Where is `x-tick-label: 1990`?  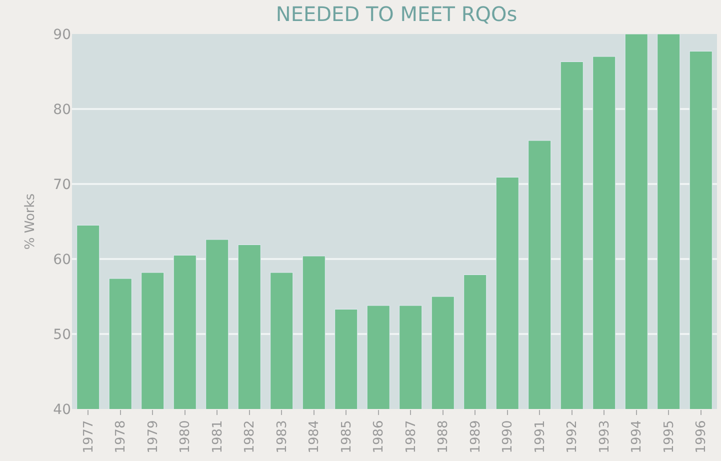
x-tick-label: 1990 is located at coordinates (508, 437).